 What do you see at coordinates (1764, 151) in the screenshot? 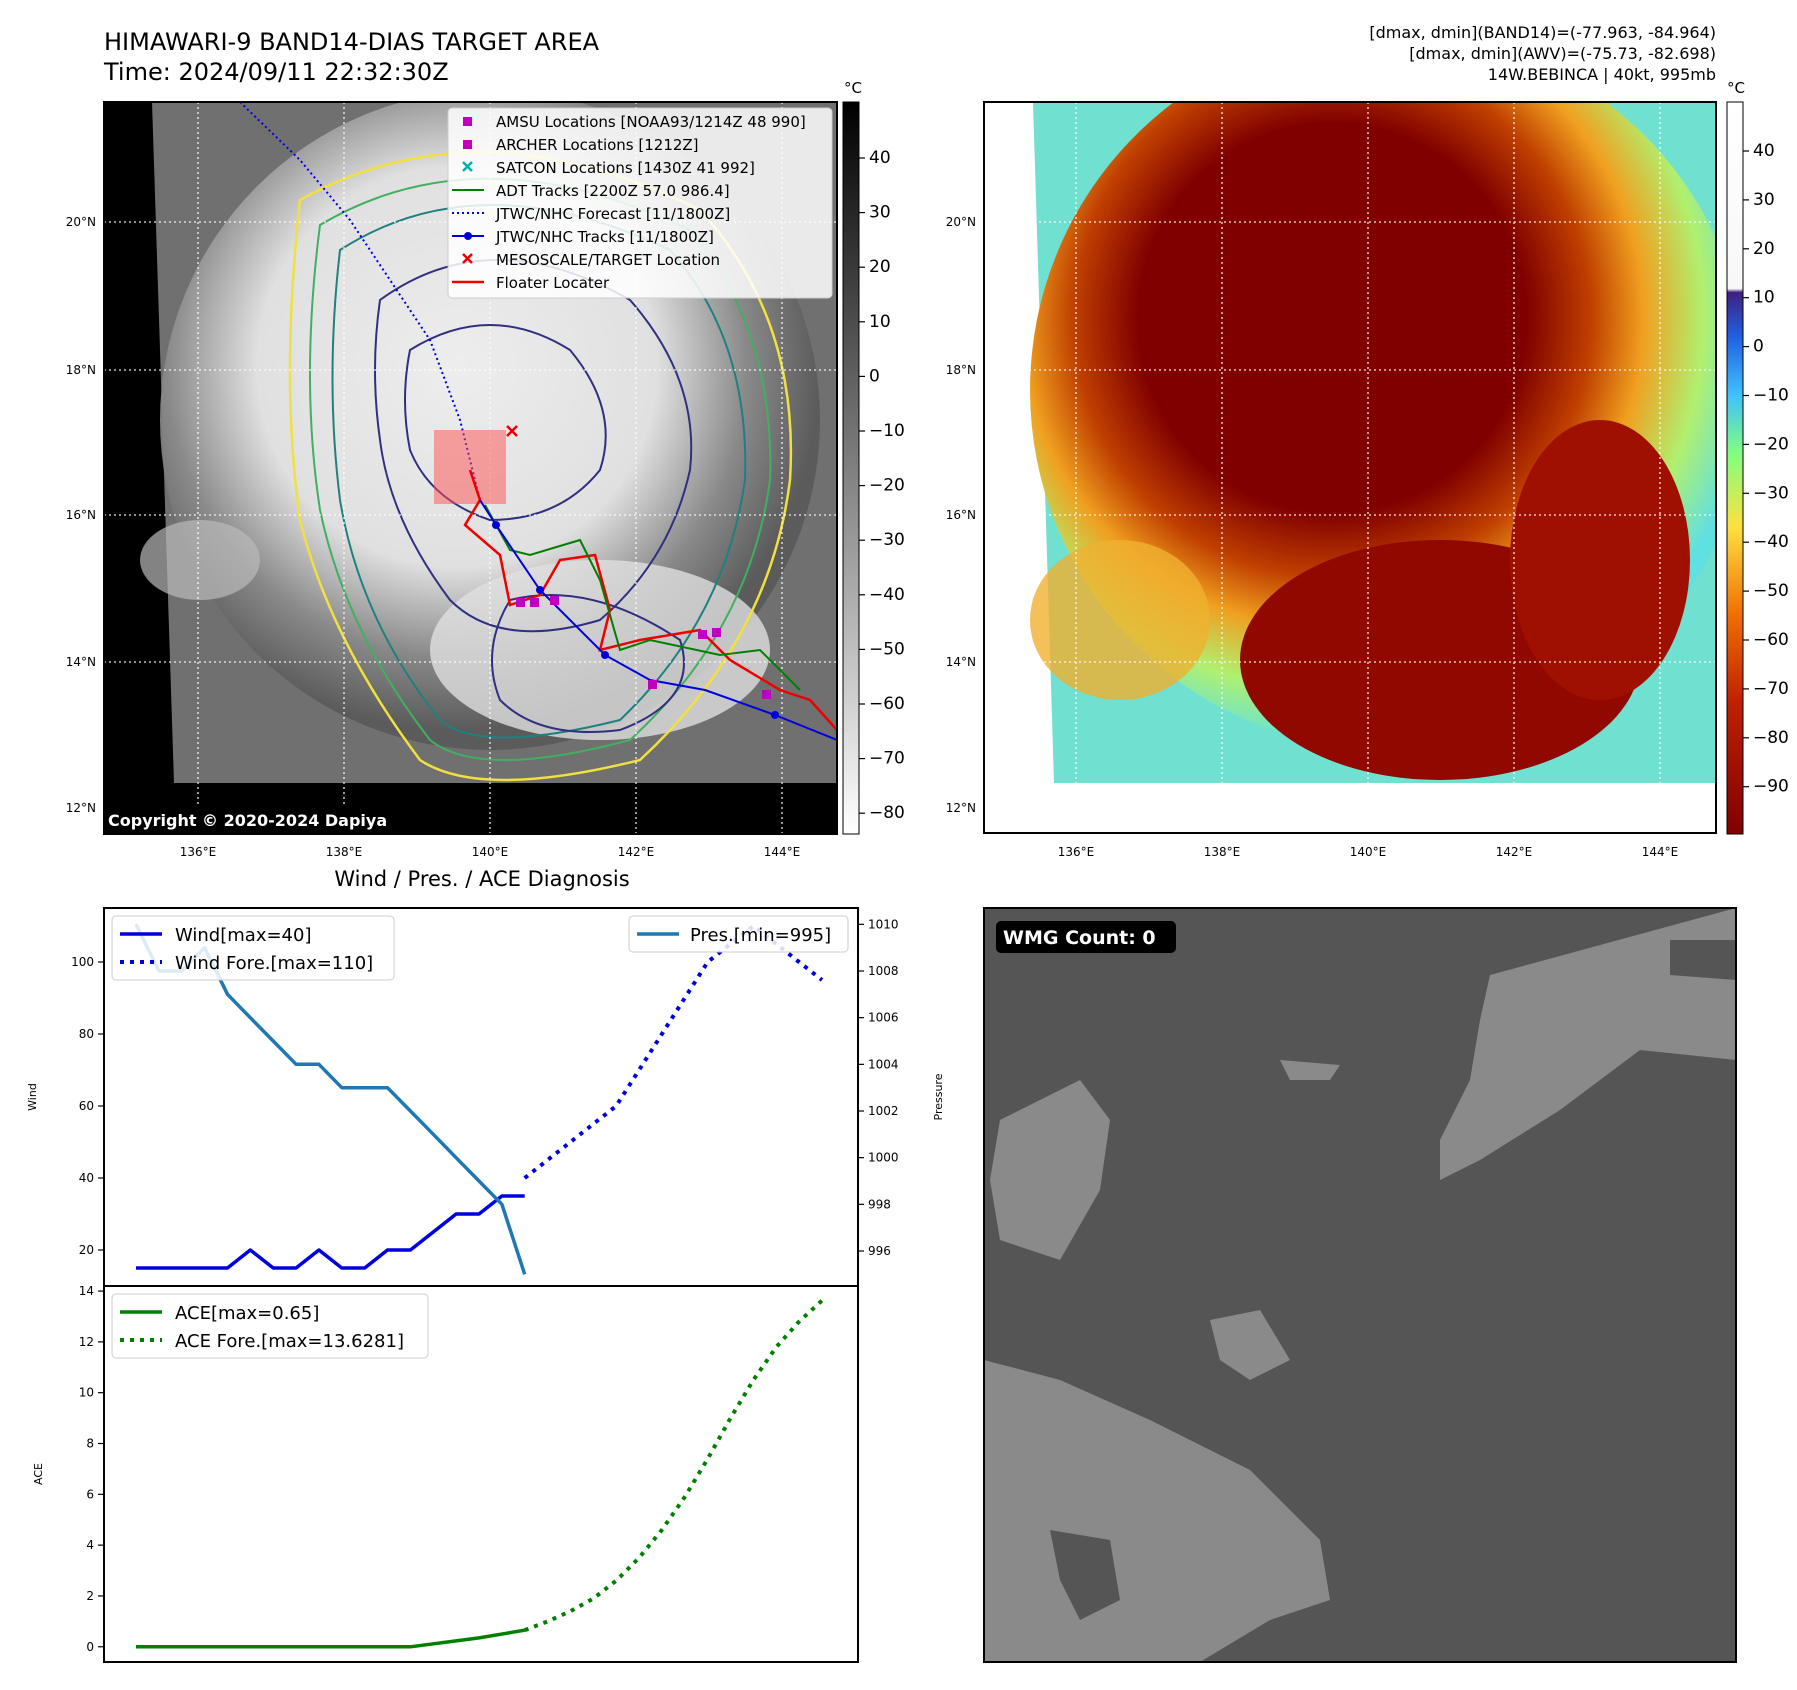
I see `color-colorbar-tick-label: 40` at bounding box center [1764, 151].